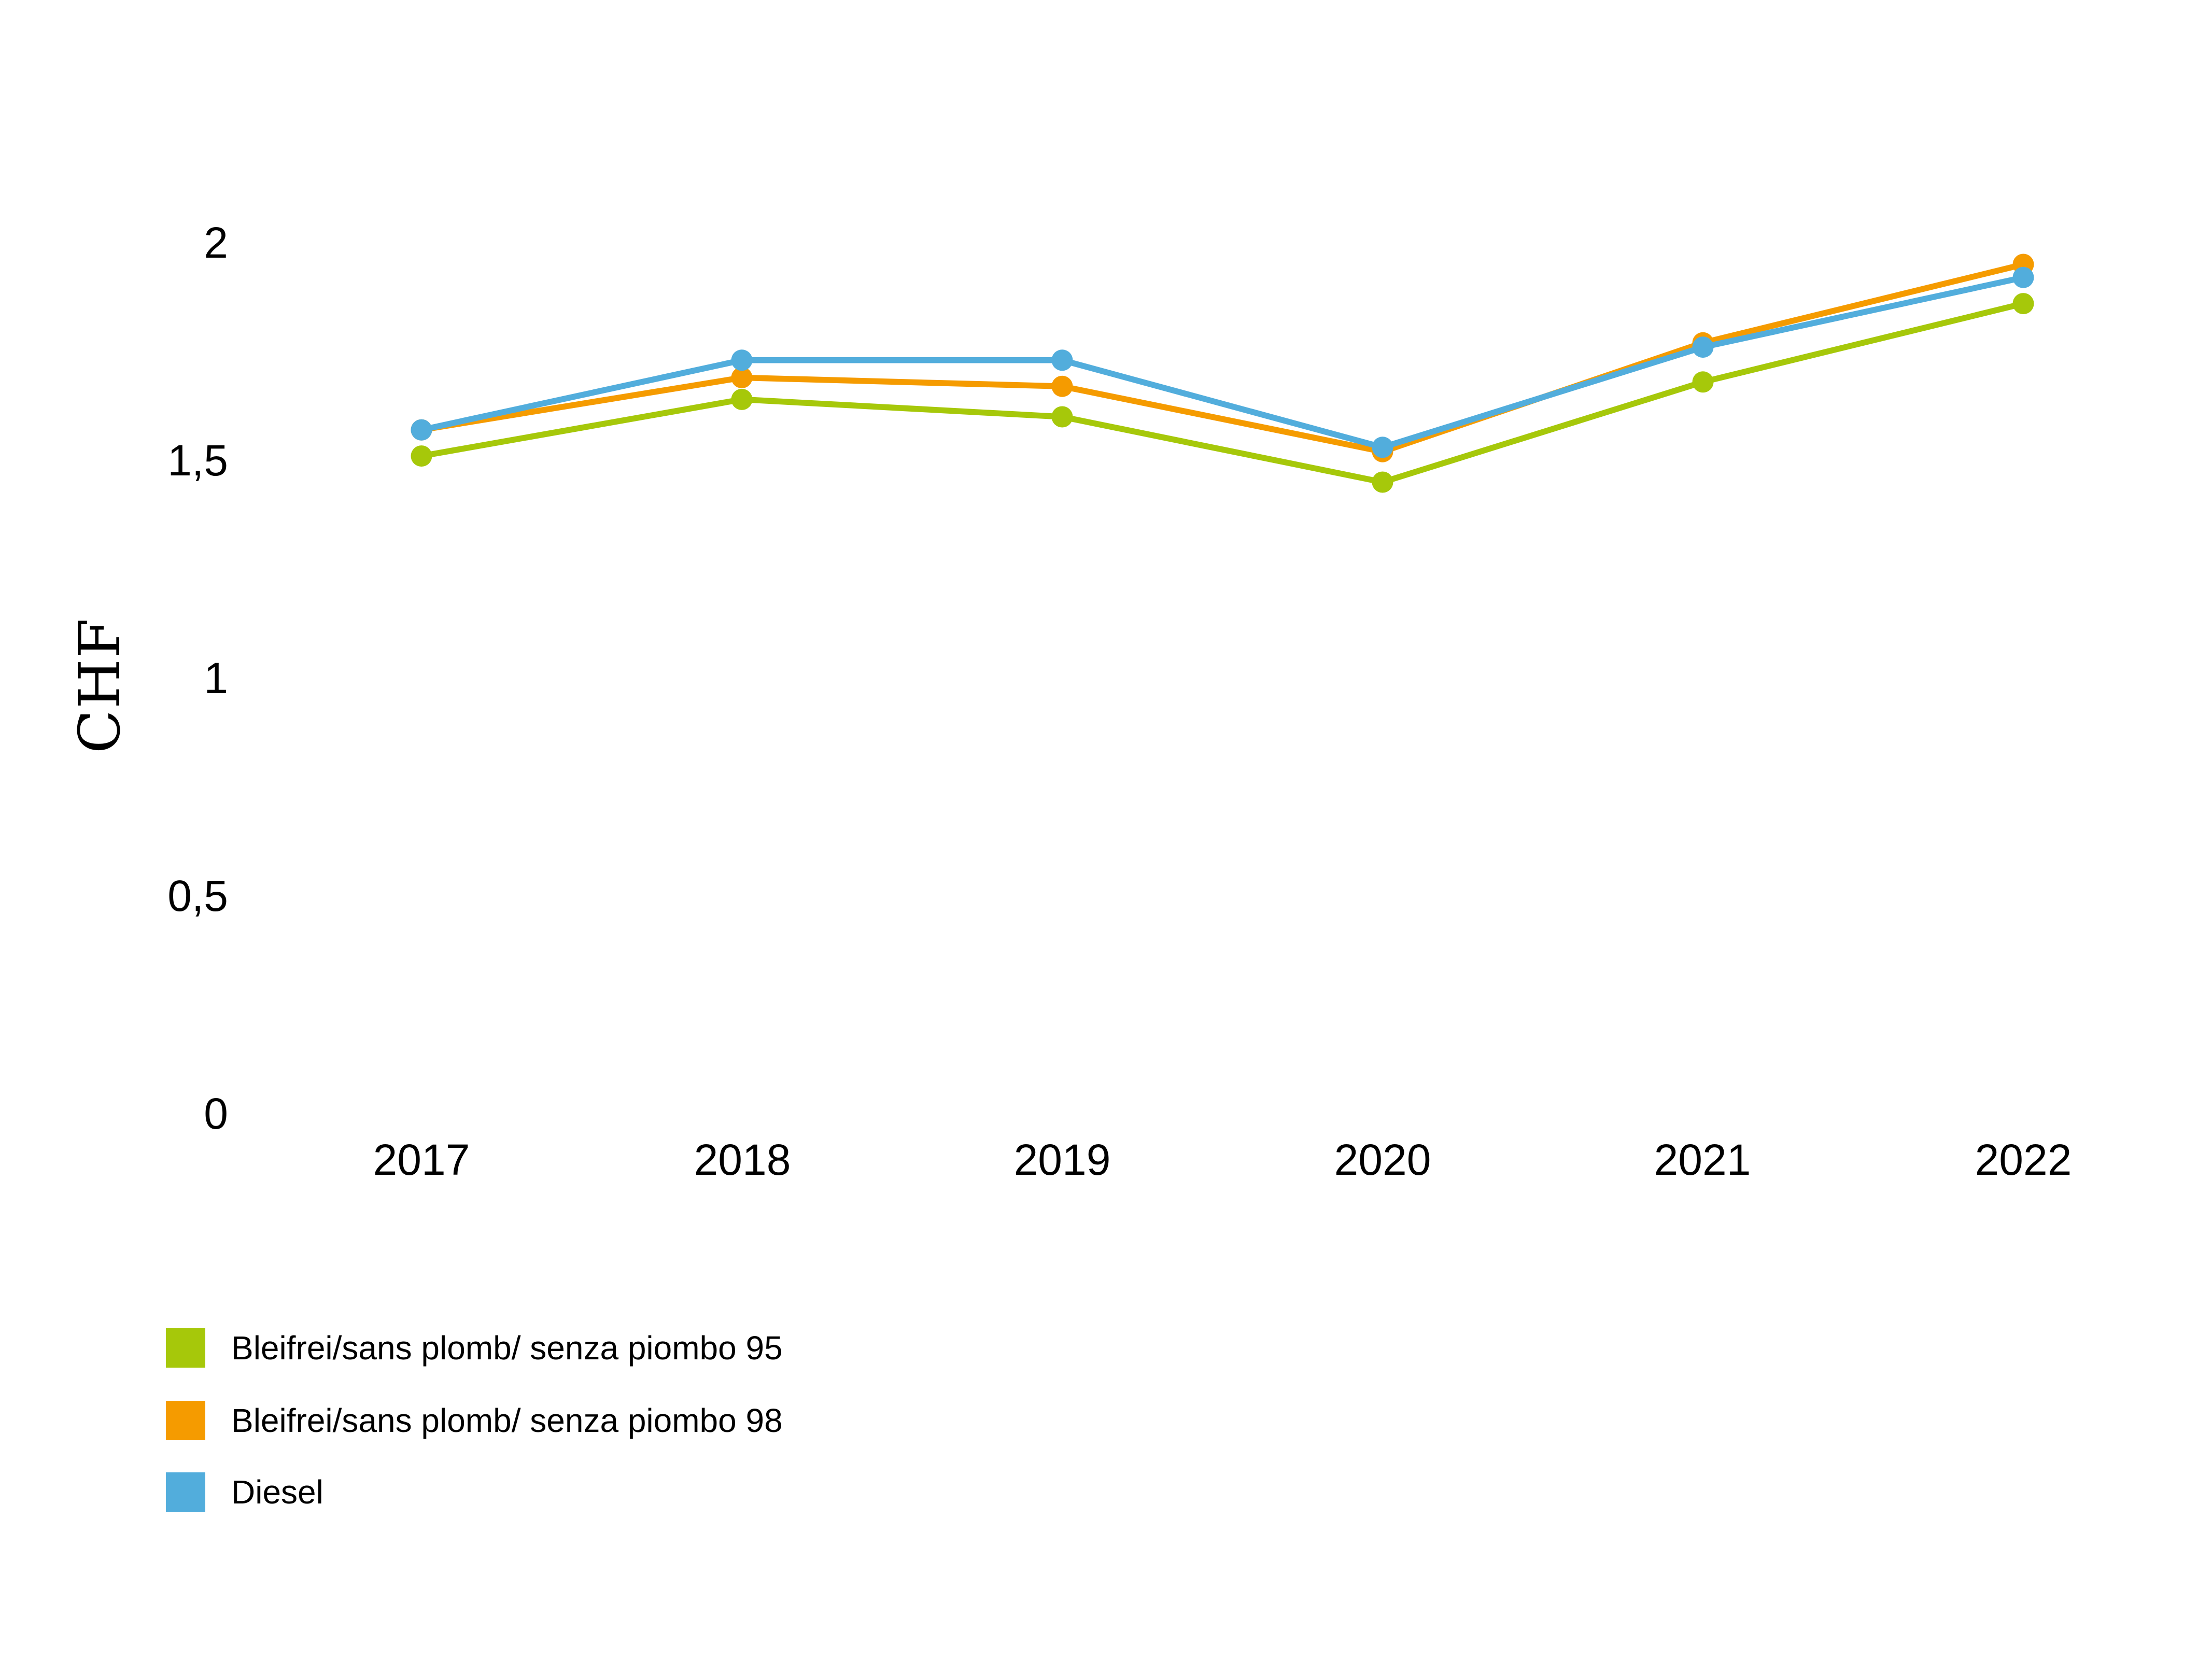 Image resolution: width=2212 pixels, height=1659 pixels. Describe the element at coordinates (1382, 447) in the screenshot. I see `point-diesel-2020` at that location.